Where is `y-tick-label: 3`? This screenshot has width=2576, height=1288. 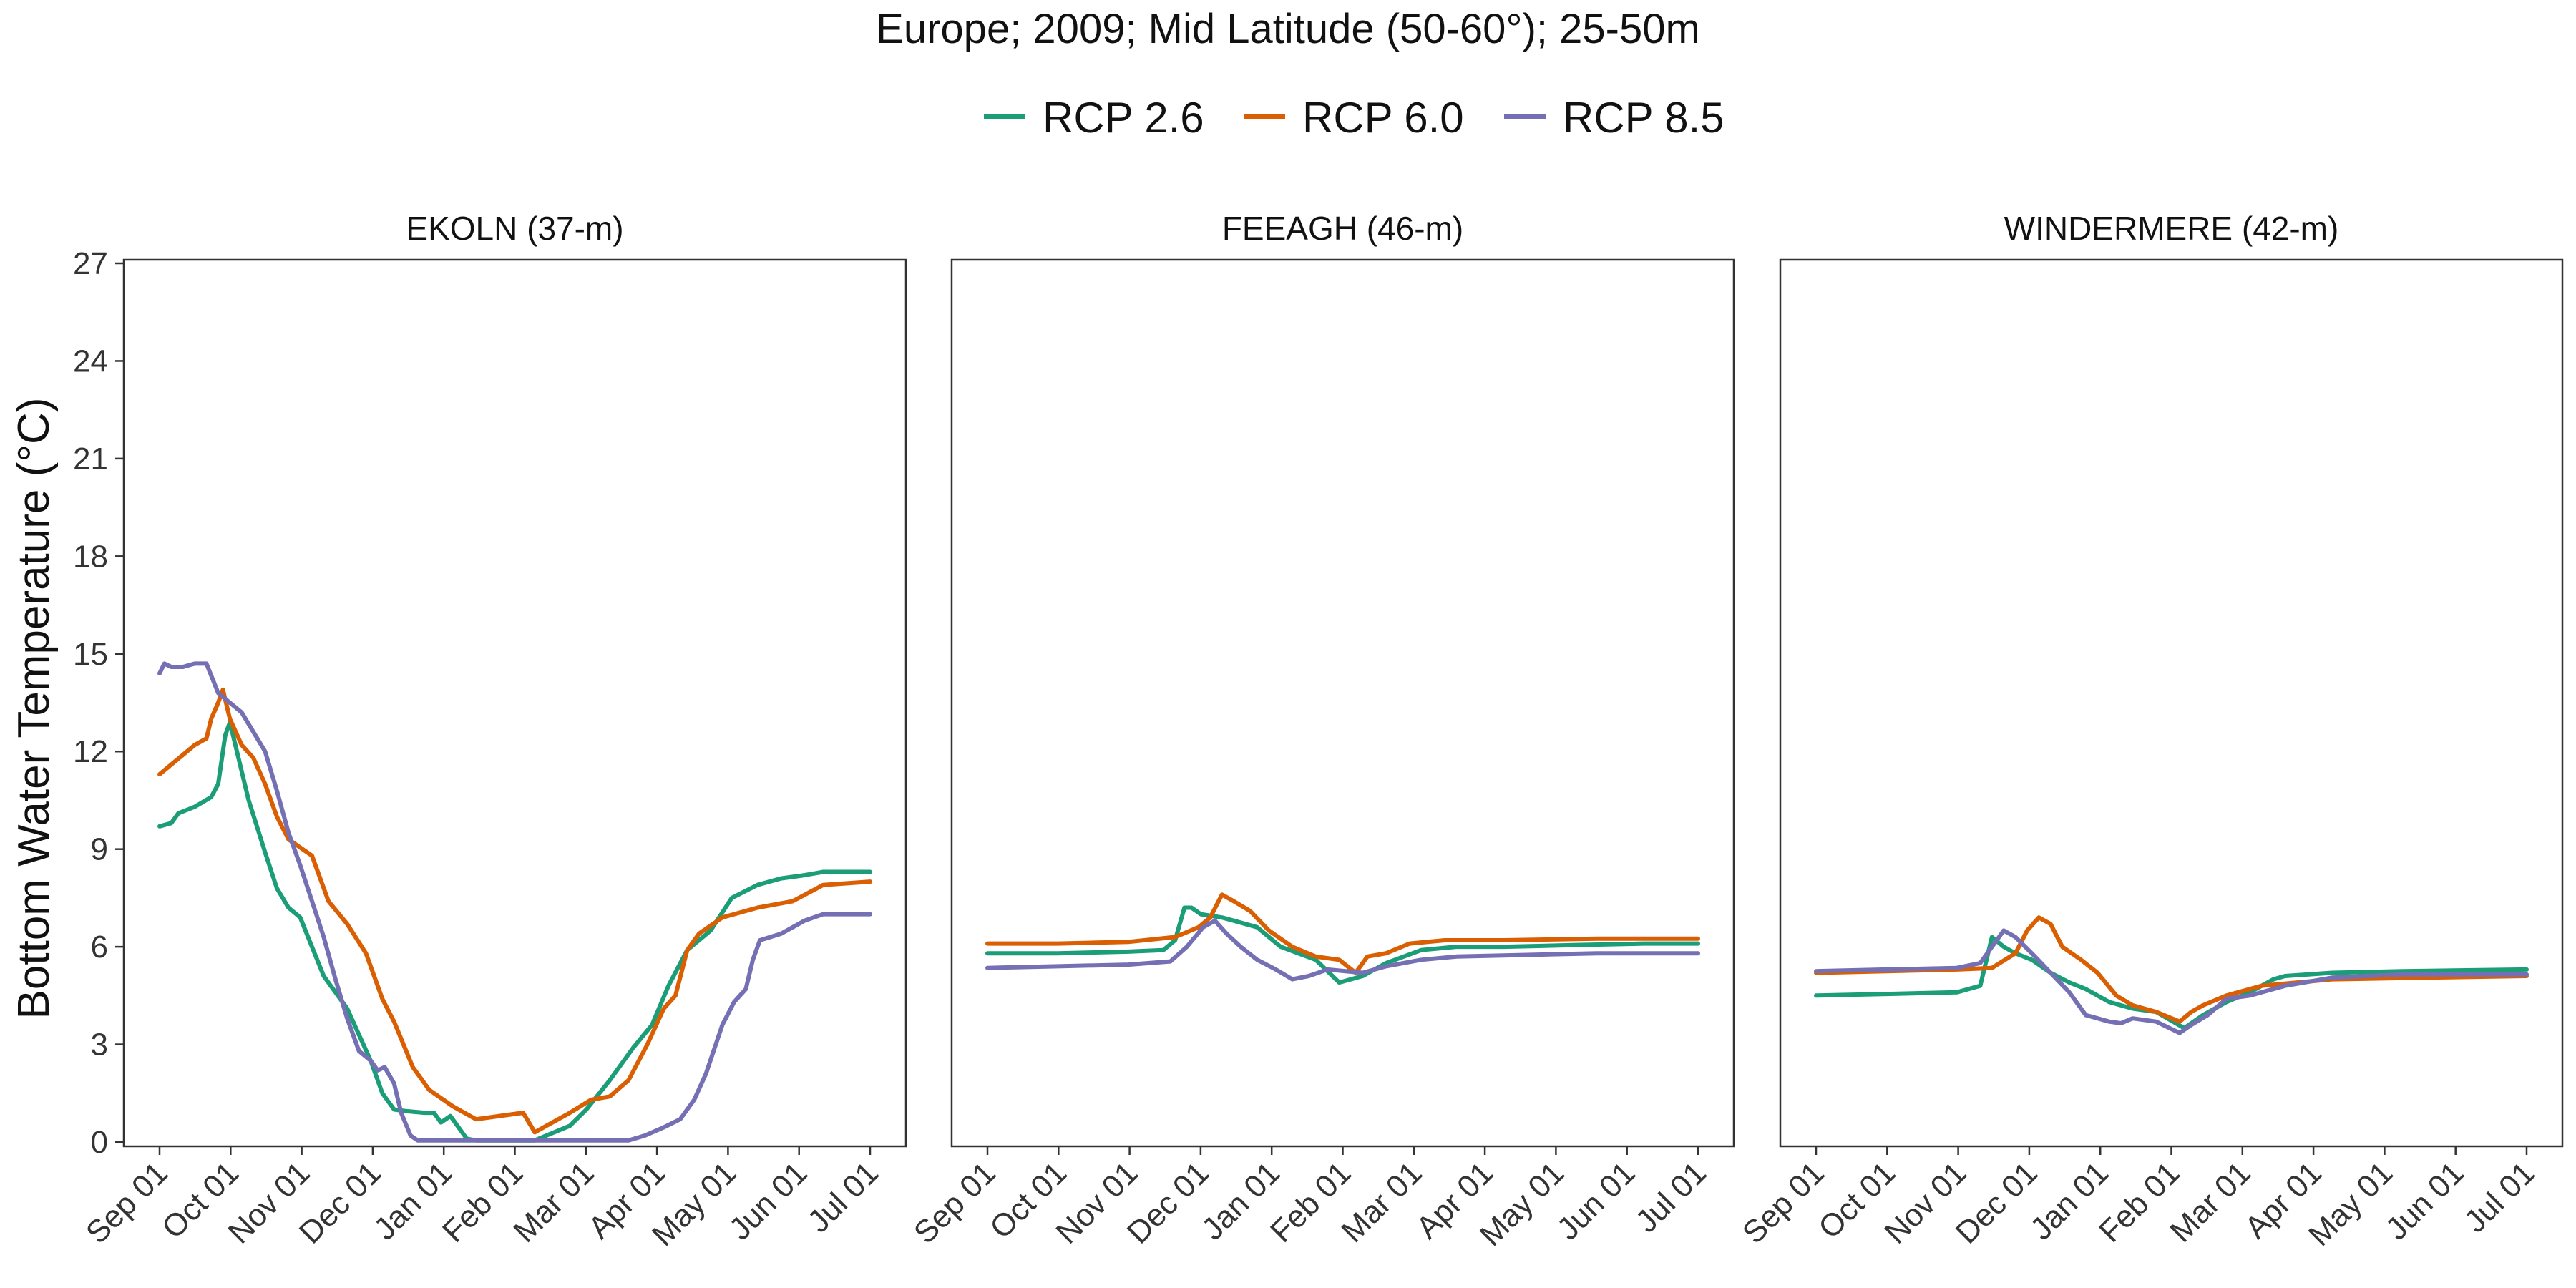 y-tick-label: 3 is located at coordinates (100, 1045).